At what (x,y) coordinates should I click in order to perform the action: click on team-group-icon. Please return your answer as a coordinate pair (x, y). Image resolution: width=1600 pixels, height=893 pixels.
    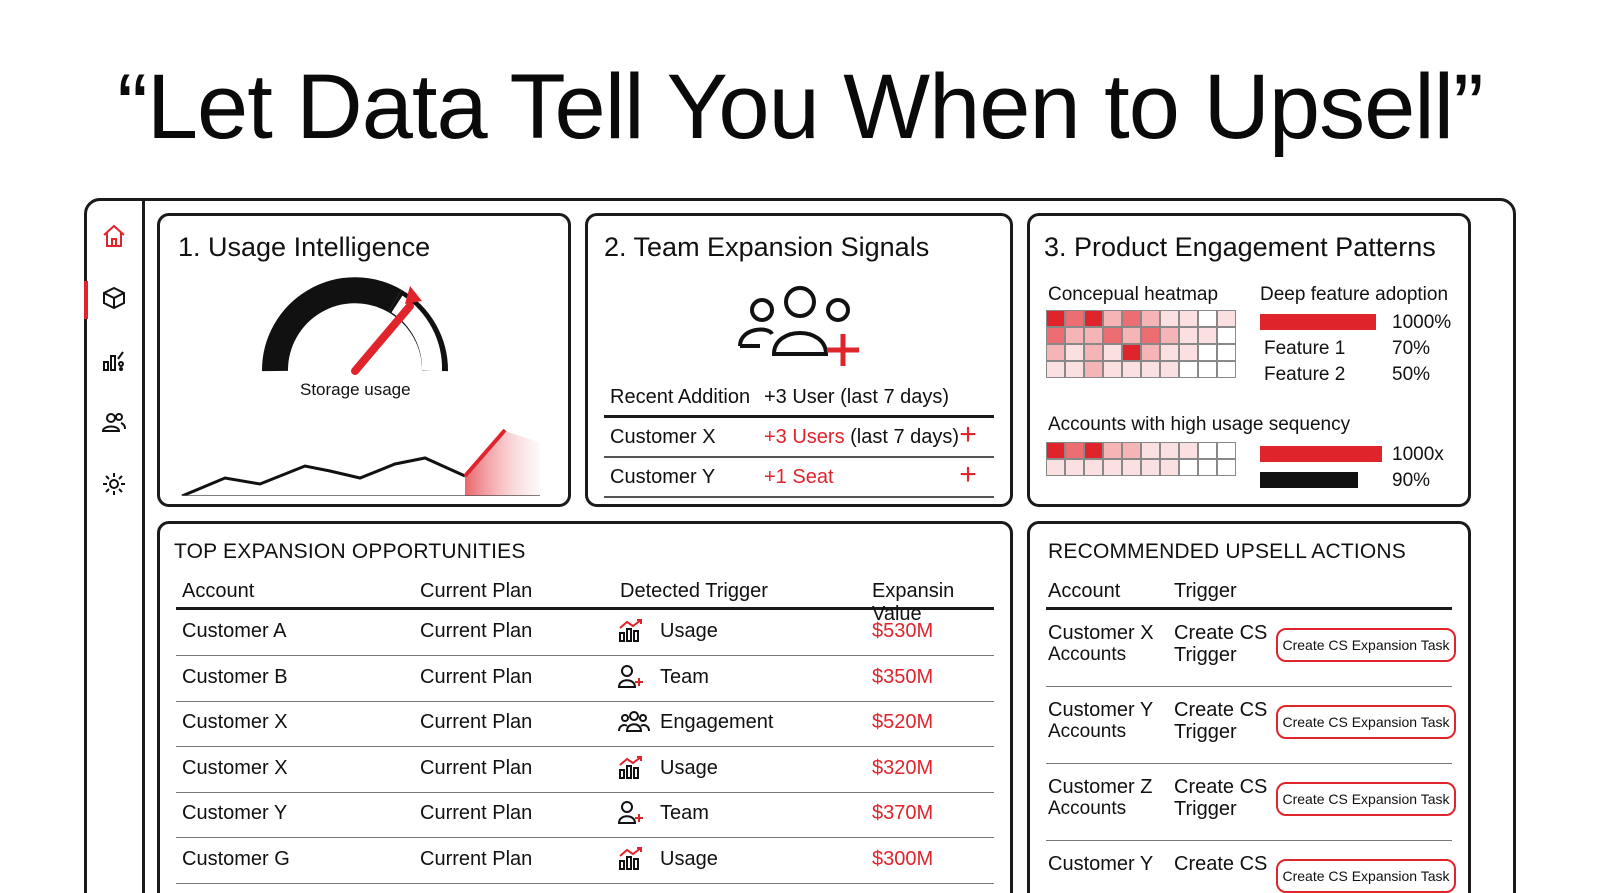
    Looking at the image, I should click on (798, 326).